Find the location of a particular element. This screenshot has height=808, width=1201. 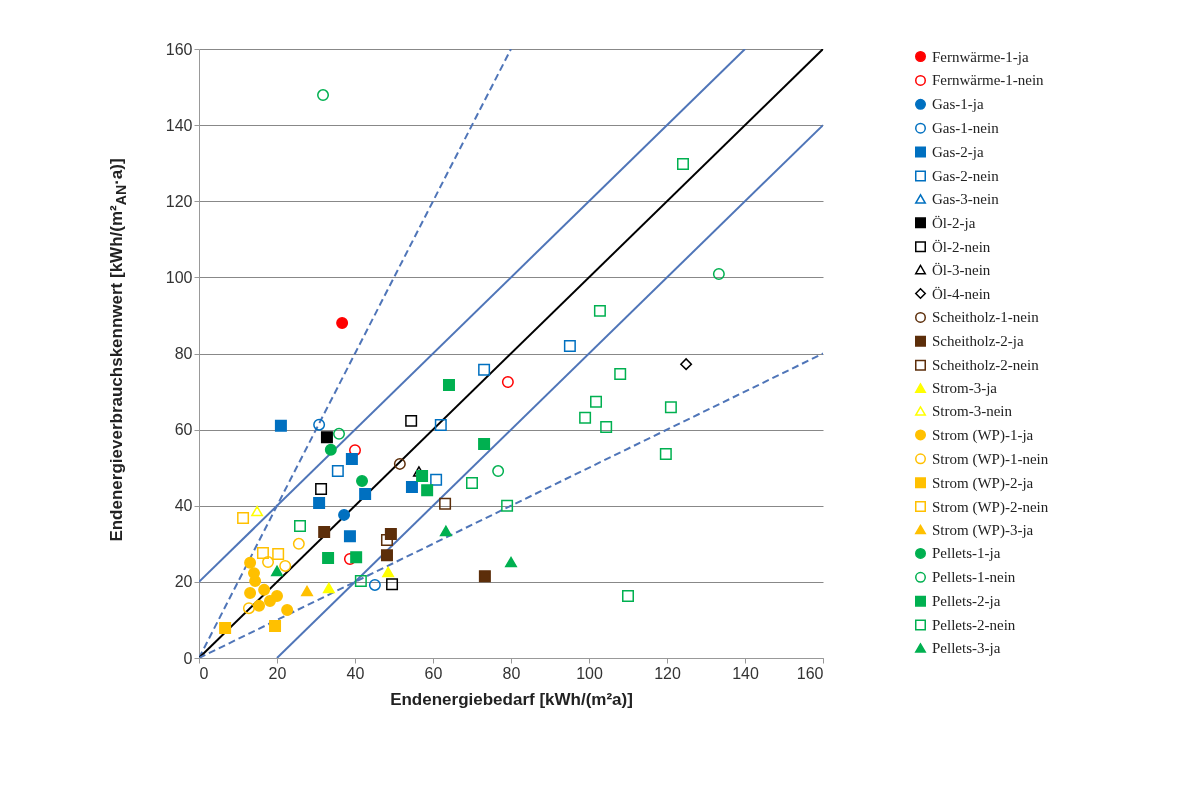

x-tick-label: 20 is located at coordinates (277, 673).